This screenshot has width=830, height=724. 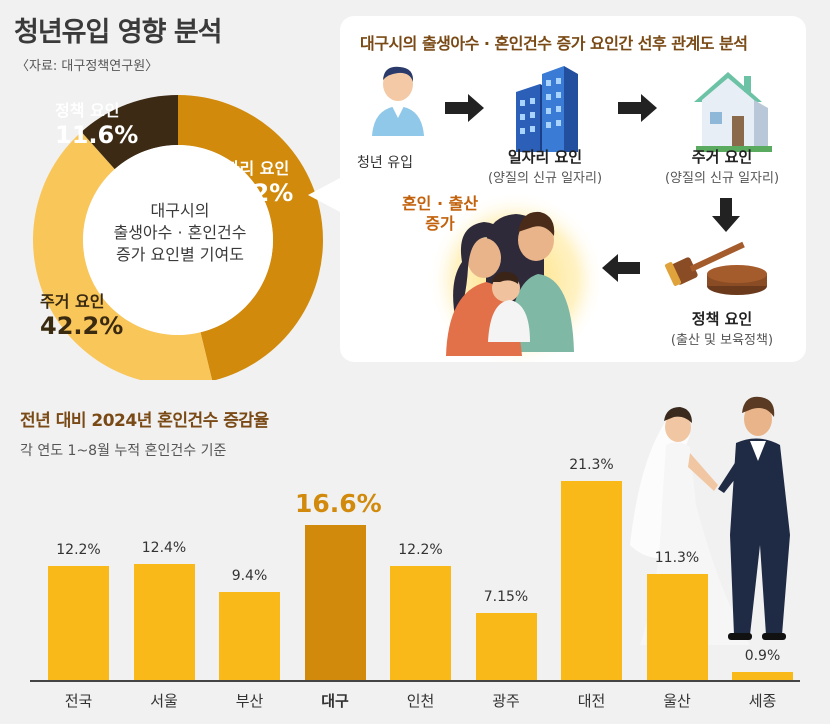 I want to click on donut-label-housing: 주거 요인 42.2%, so click(x=81, y=314).